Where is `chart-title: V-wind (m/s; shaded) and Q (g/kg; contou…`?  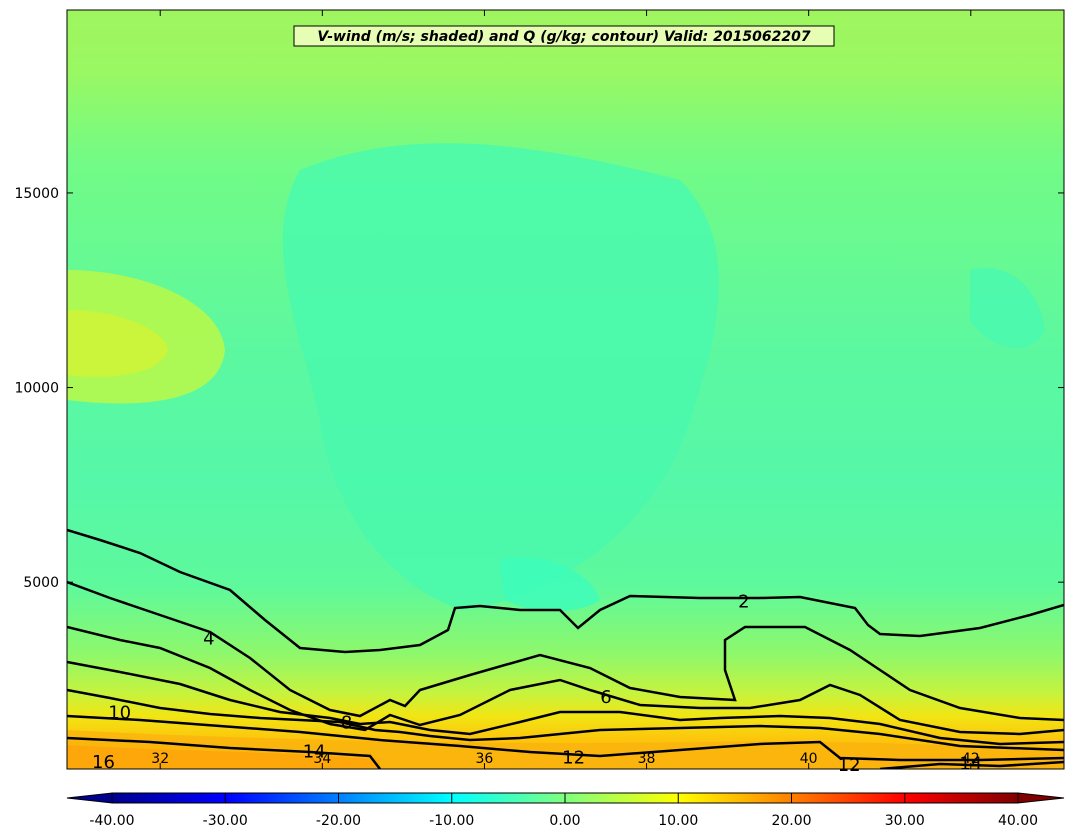
chart-title: V-wind (m/s; shaded) and Q (g/kg; contou… is located at coordinates (563, 37).